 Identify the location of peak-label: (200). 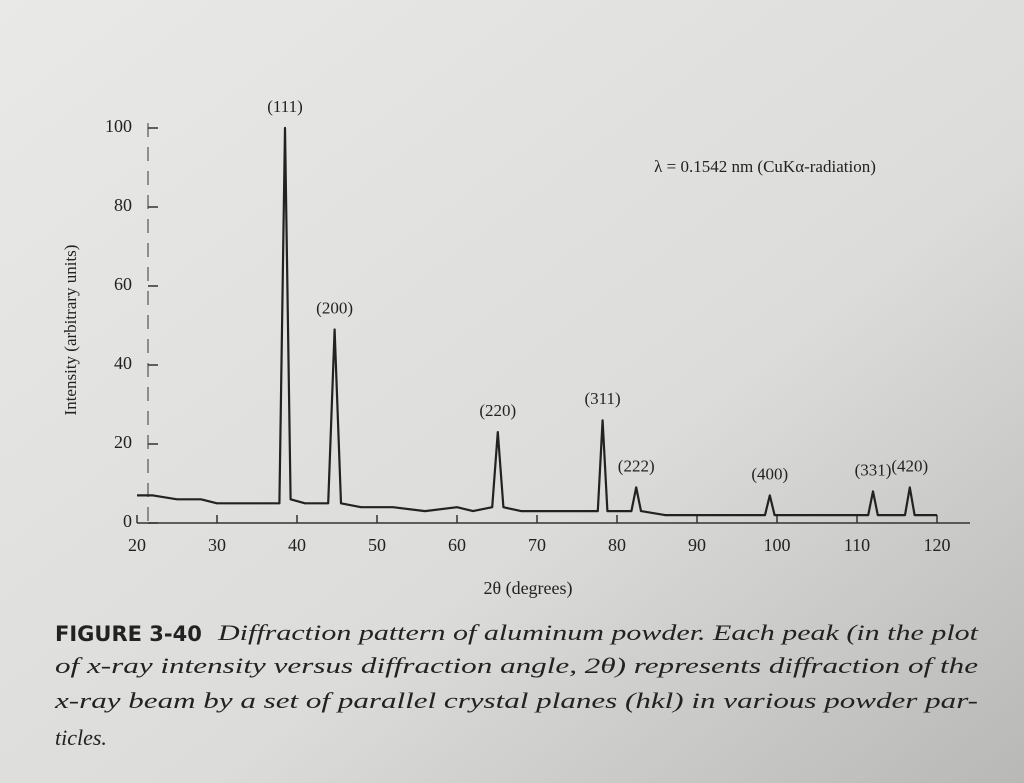
(334, 307).